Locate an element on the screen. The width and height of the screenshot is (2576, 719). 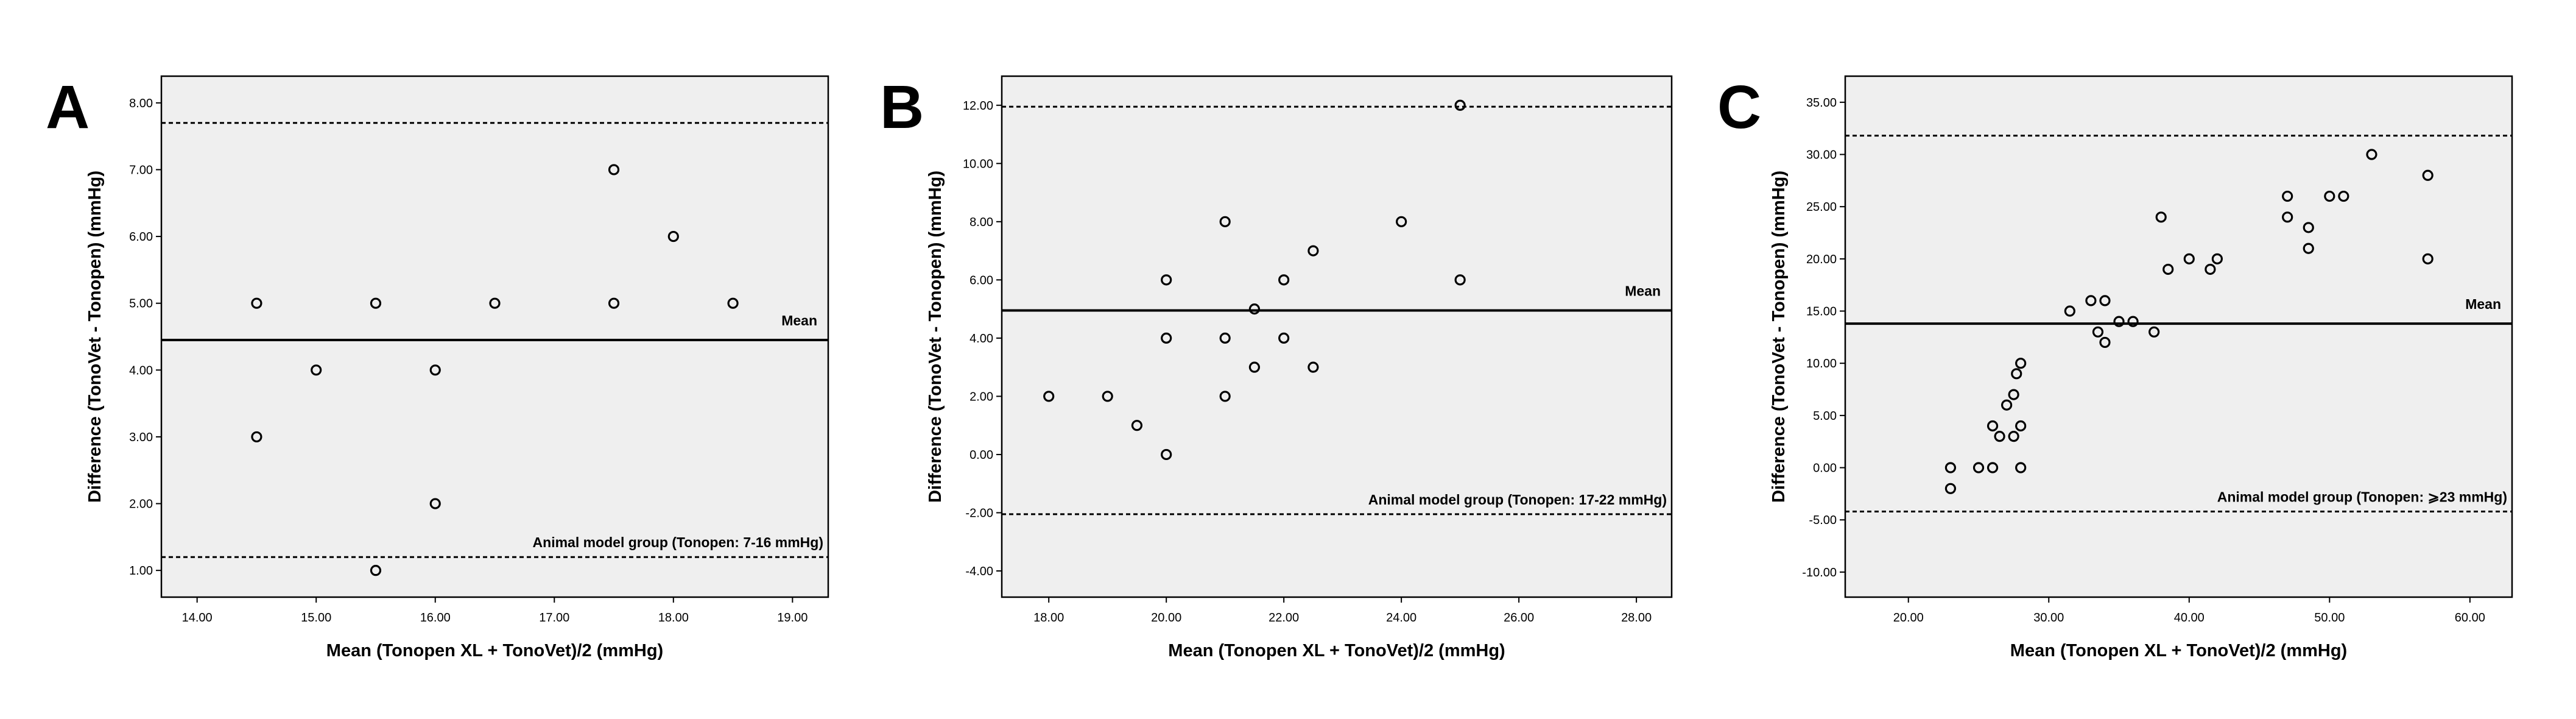
panel-c-y-tick-label: 0.00 is located at coordinates (1825, 468).